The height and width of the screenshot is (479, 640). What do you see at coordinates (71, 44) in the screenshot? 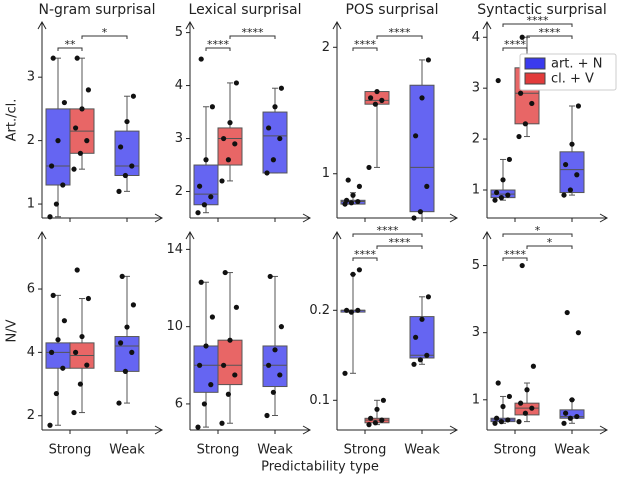
I see `significance-label: **` at bounding box center [71, 44].